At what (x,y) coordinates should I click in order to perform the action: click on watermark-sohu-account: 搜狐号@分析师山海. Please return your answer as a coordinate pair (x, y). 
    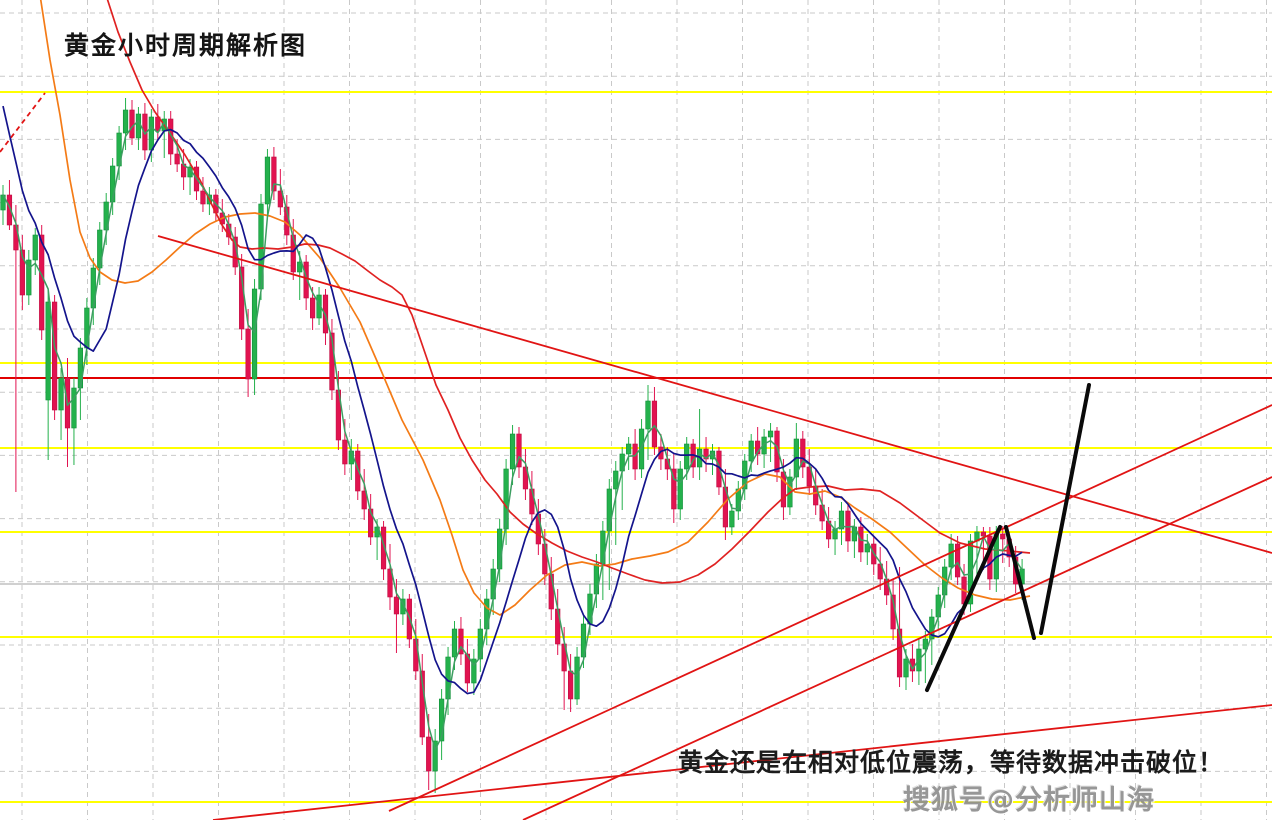
    Looking at the image, I should click on (1029, 800).